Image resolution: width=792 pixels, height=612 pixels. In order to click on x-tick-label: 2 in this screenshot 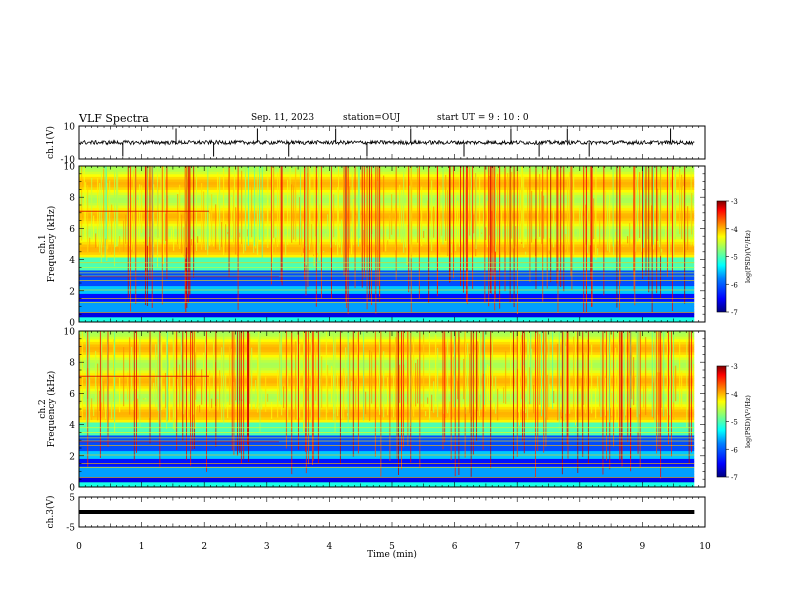, I will do `click(204, 547)`.